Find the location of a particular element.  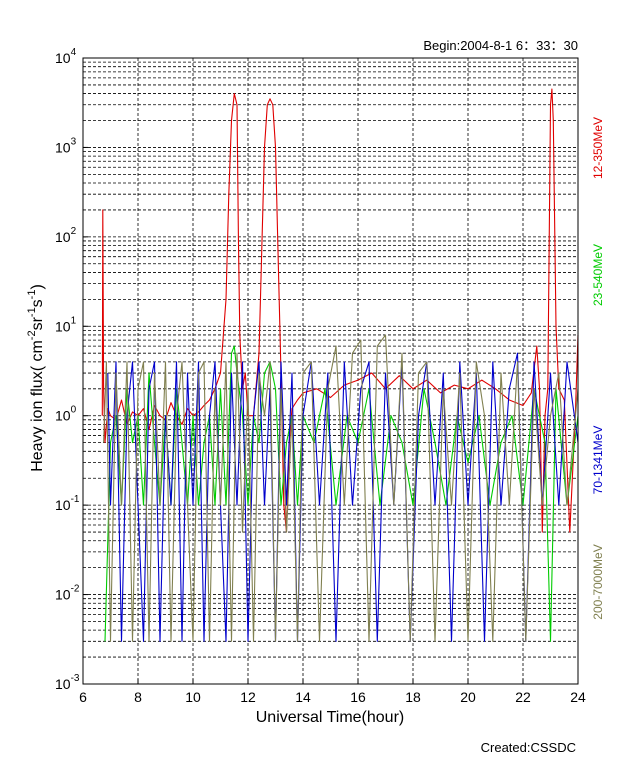

x-tick-label: 6 is located at coordinates (83, 697).